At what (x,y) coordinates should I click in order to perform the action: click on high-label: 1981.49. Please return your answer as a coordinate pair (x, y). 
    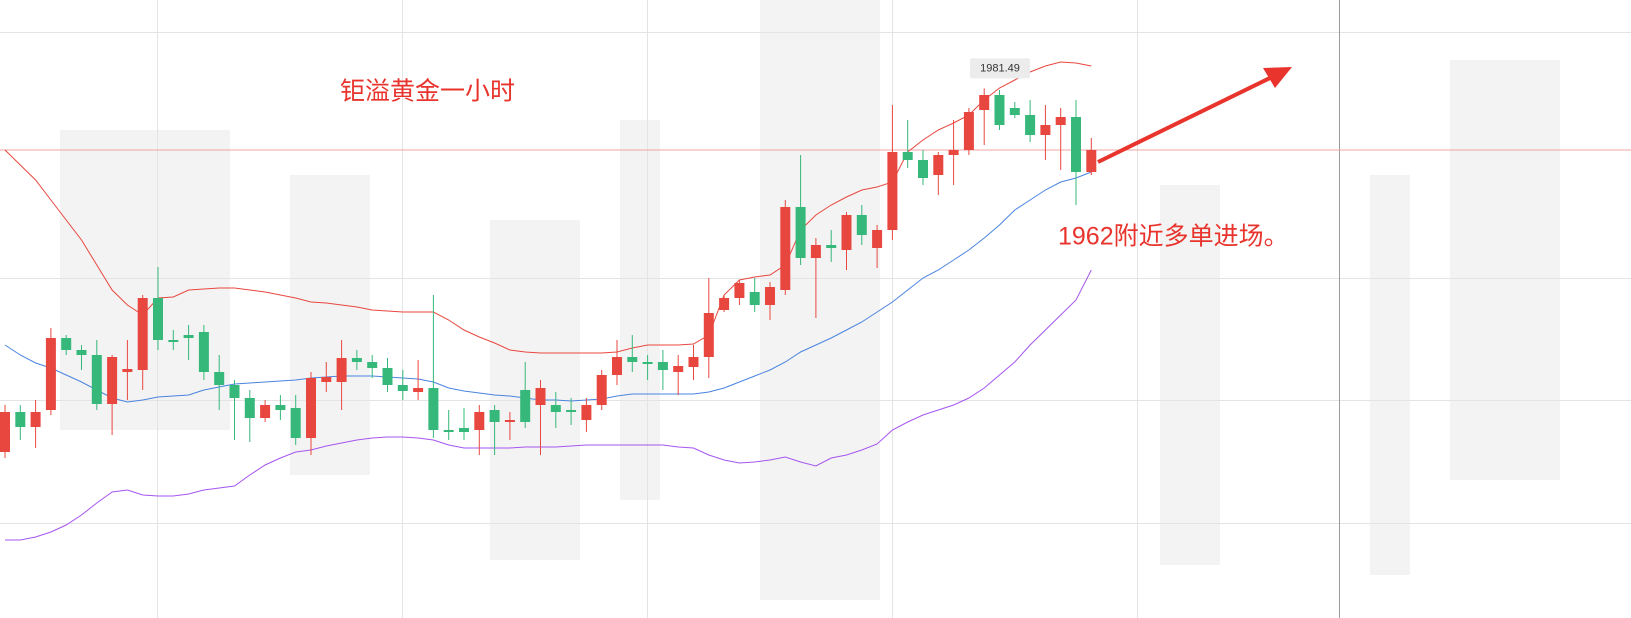
    Looking at the image, I should click on (1000, 68).